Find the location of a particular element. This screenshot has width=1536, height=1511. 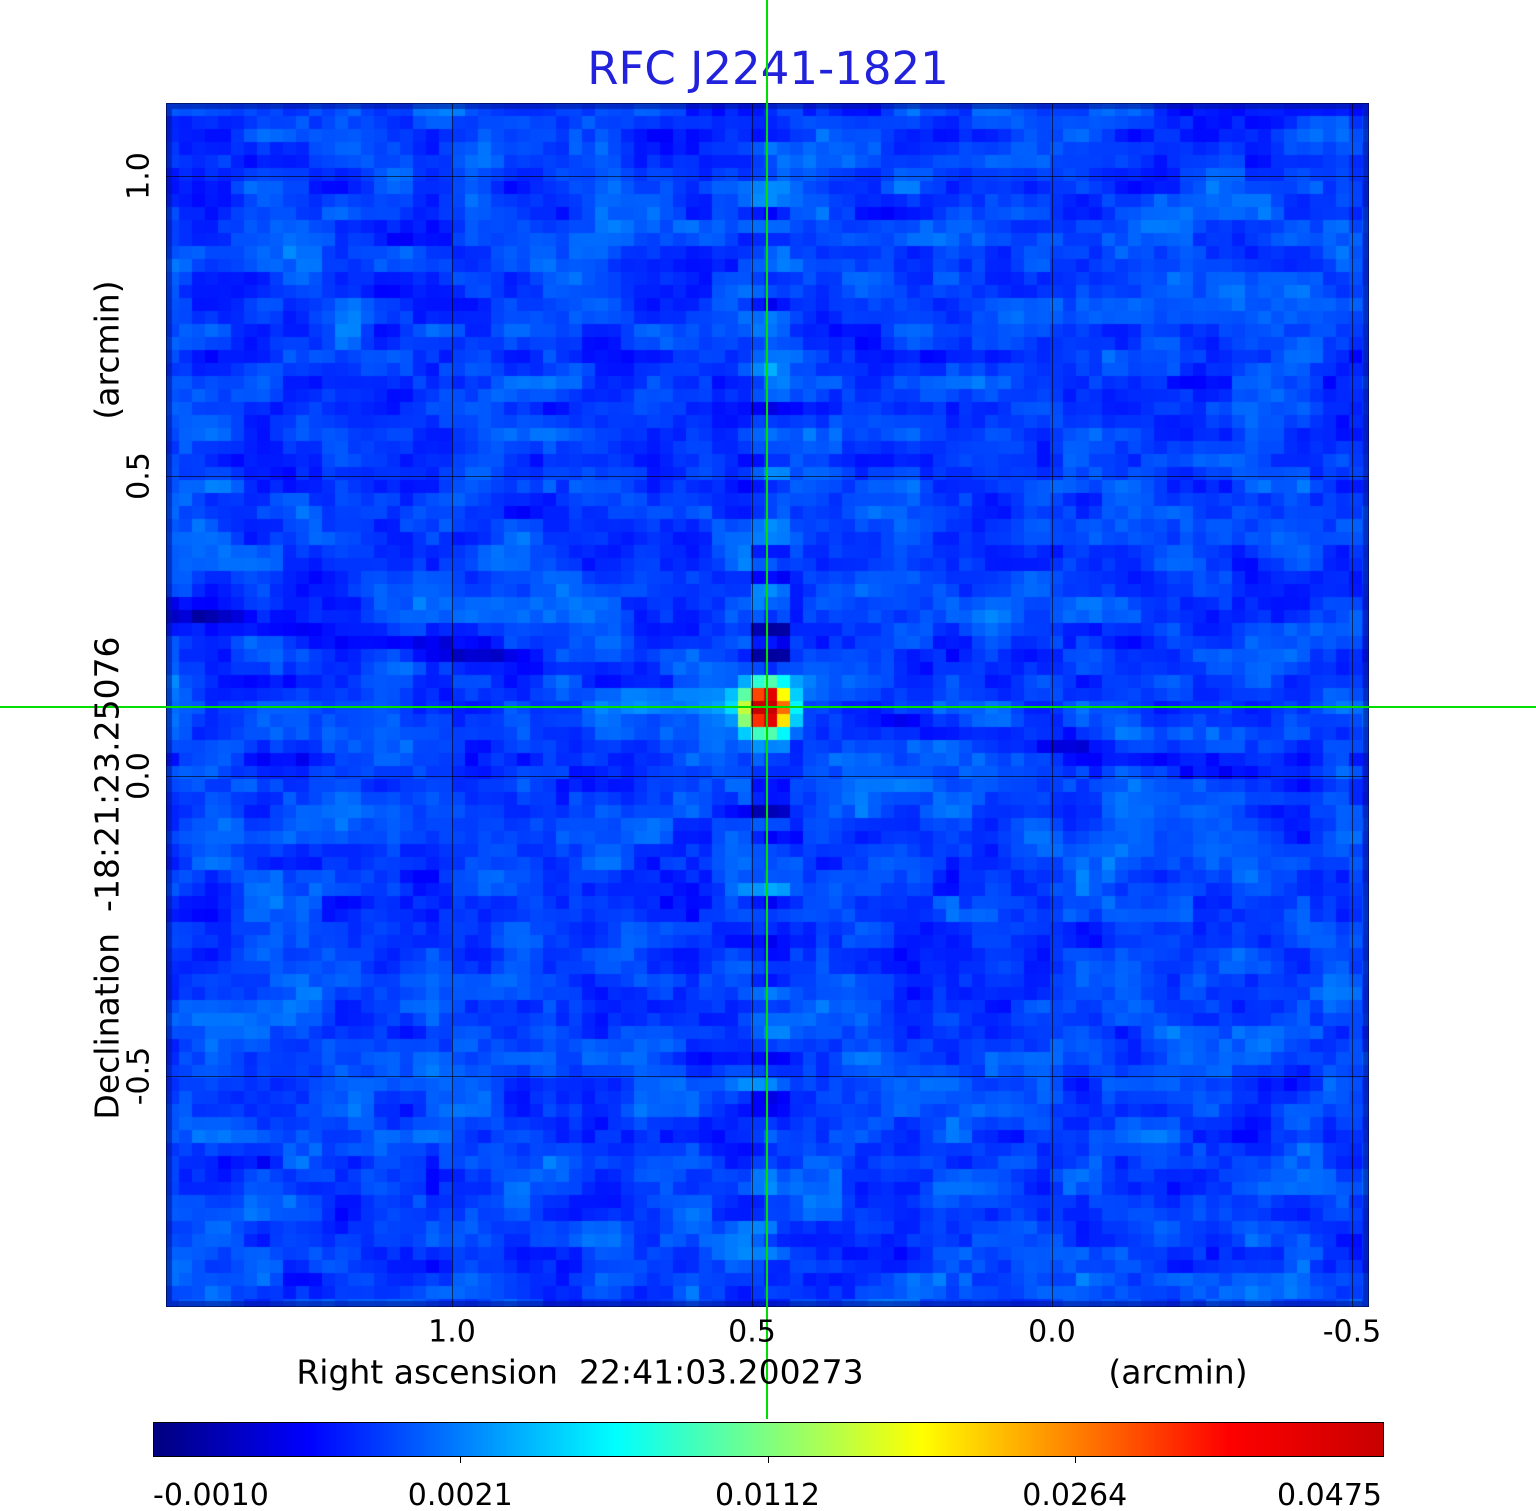

x-axis-unit: (arcmin) is located at coordinates (1178, 1372).